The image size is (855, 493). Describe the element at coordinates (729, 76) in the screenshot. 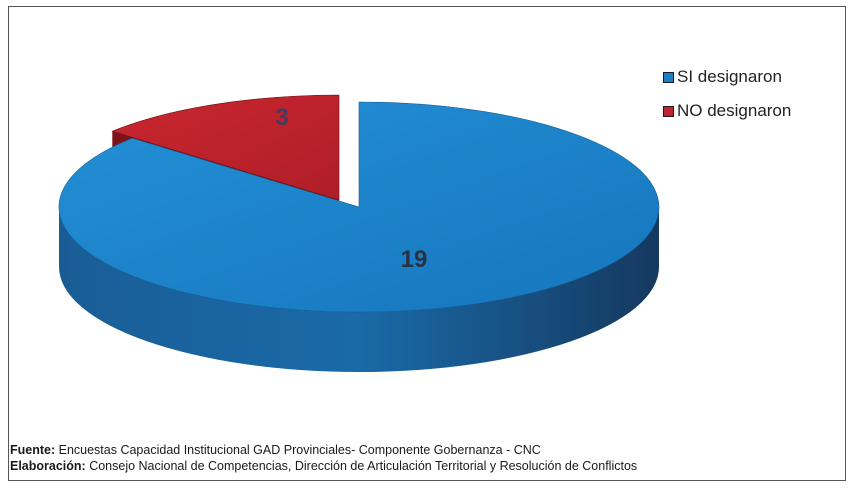

I see `legend-label-si: SI designaron` at that location.